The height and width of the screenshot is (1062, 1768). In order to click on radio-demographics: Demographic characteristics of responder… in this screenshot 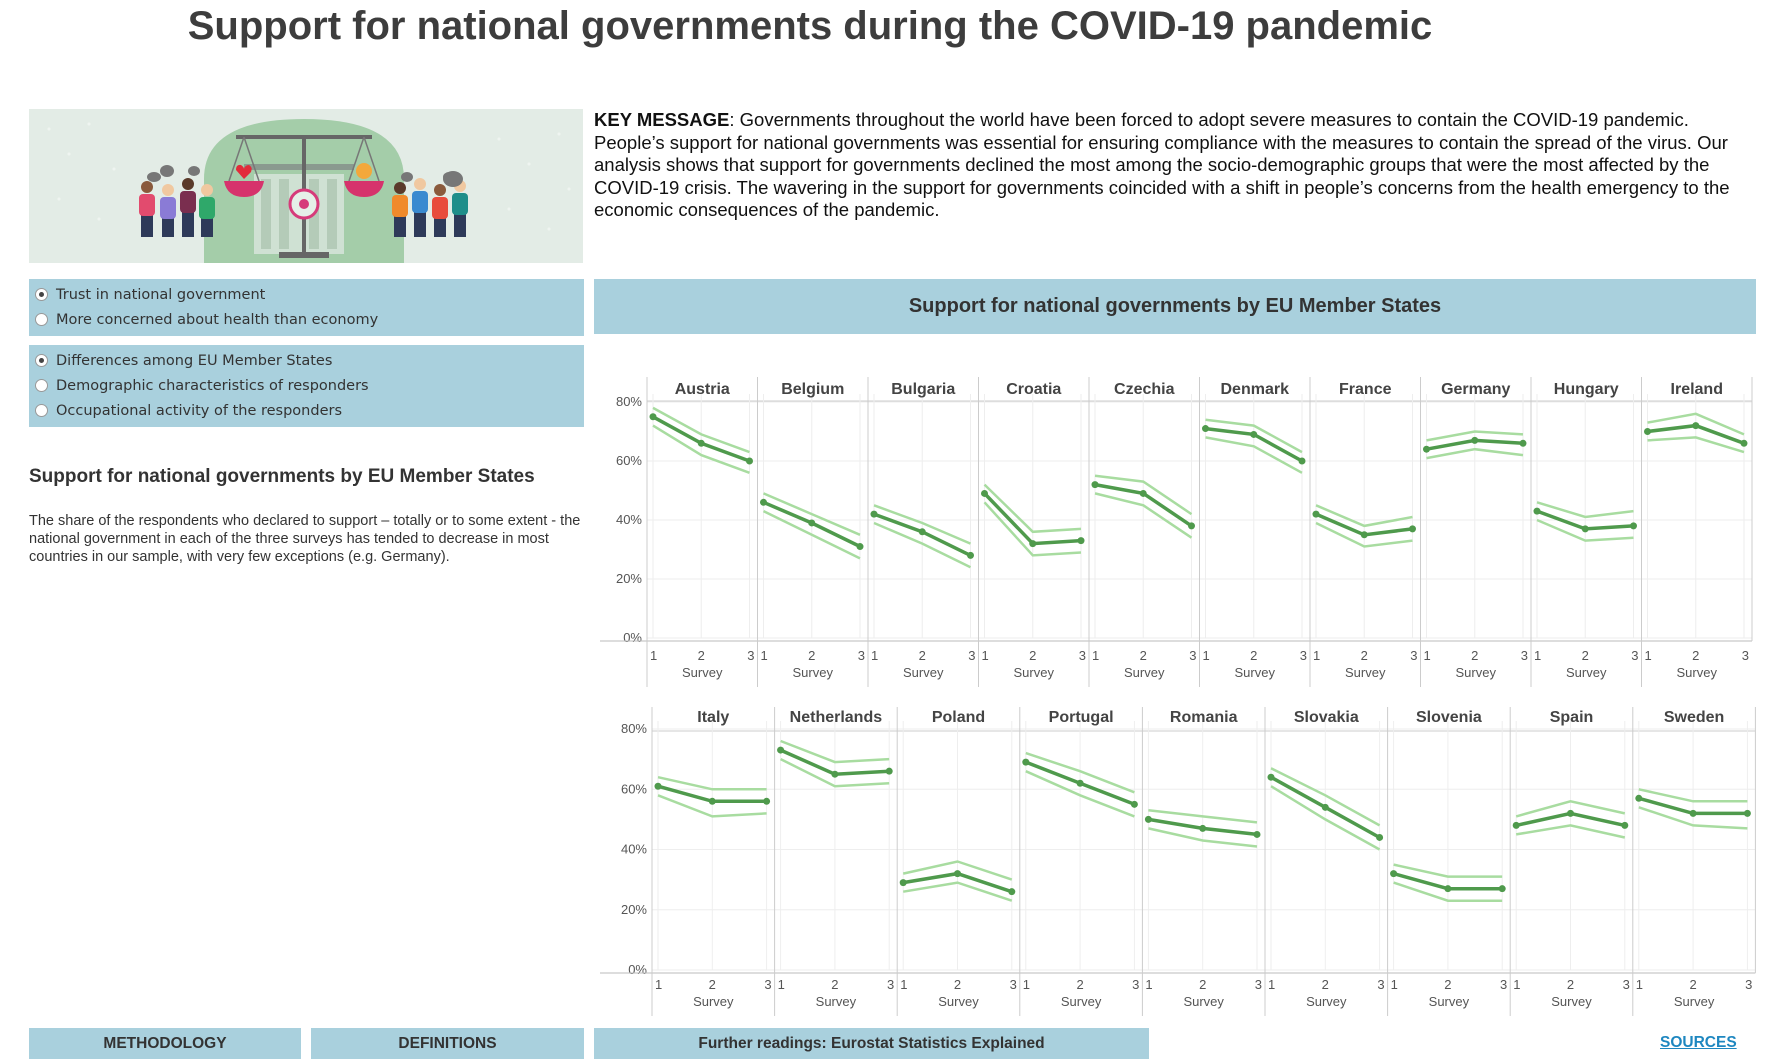, I will do `click(306, 385)`.